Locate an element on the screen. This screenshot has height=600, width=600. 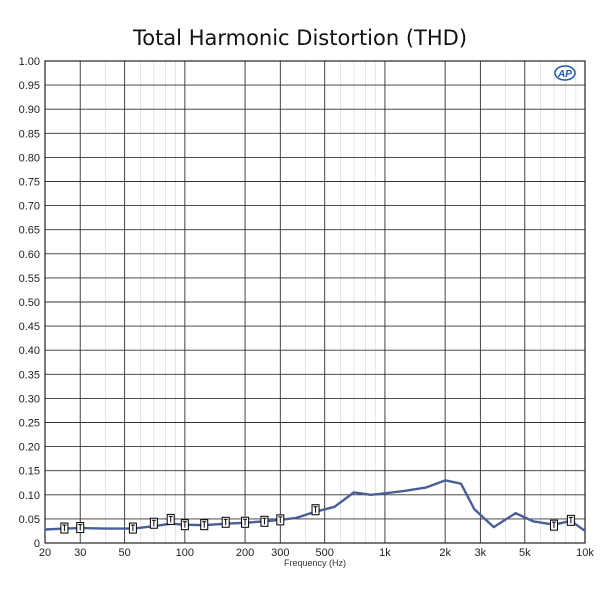
y-tick-label: 0.55 is located at coordinates (29, 279).